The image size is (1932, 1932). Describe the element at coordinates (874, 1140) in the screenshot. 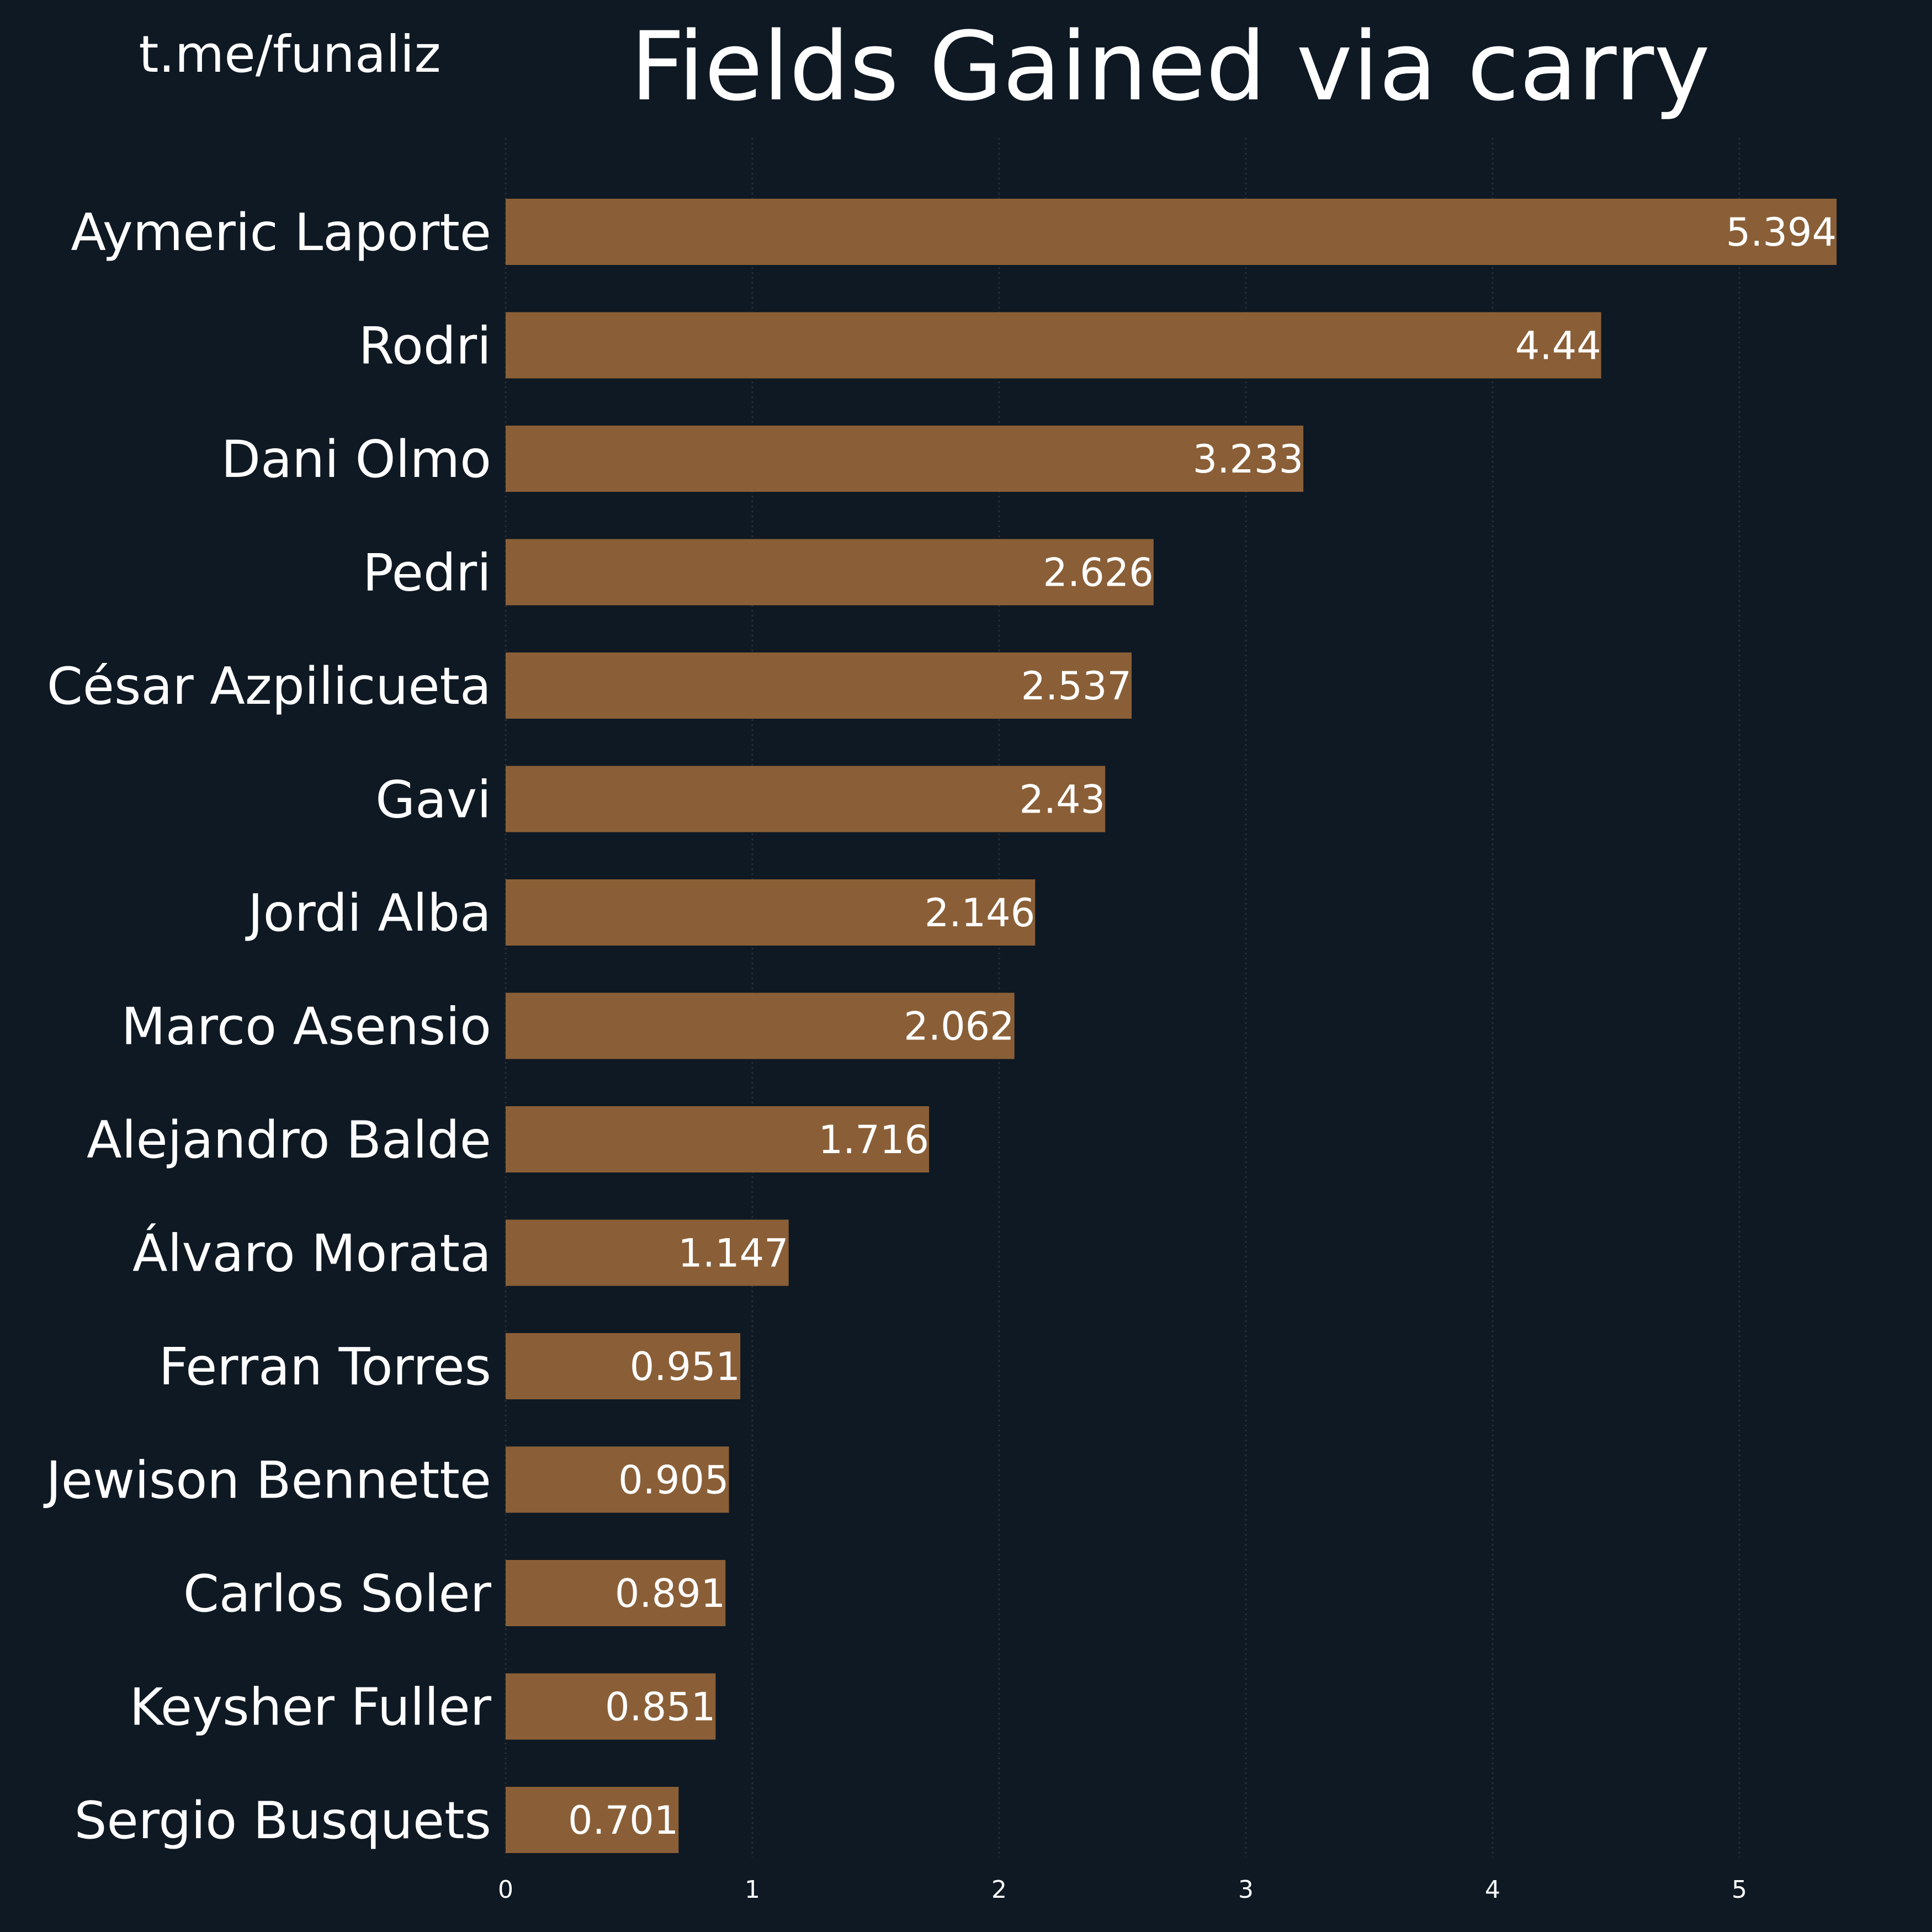

I see `value-label: 1.716` at that location.